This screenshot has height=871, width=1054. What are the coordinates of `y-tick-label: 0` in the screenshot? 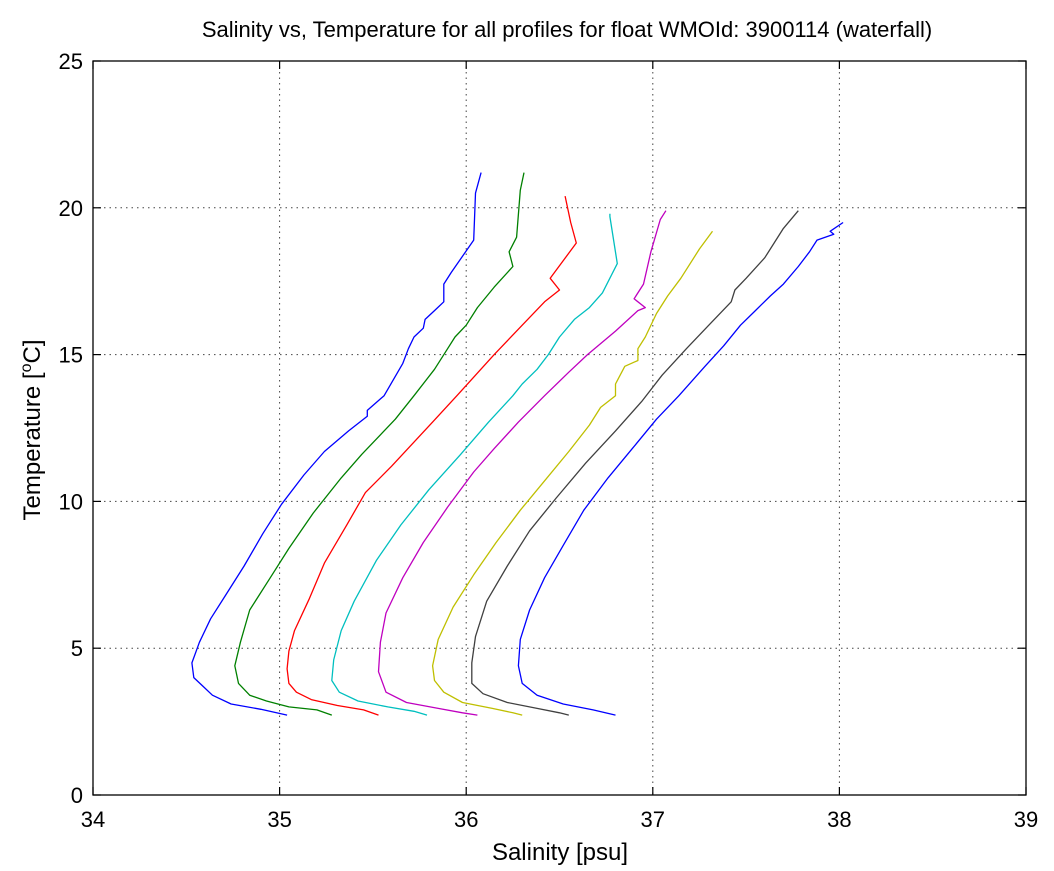 It's located at (77, 795).